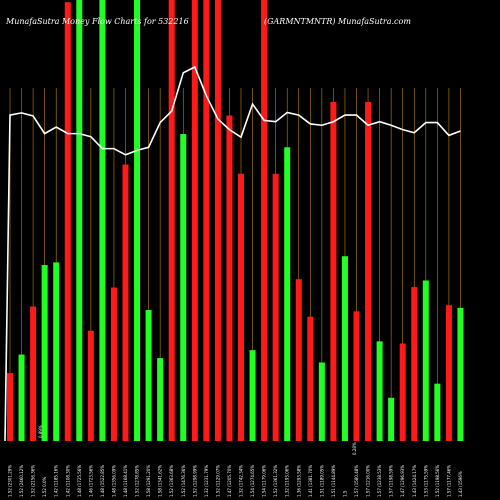  Describe the element at coordinates (448, 481) in the screenshot. I see `tick-label: 1.57 (1177.46%` at that location.